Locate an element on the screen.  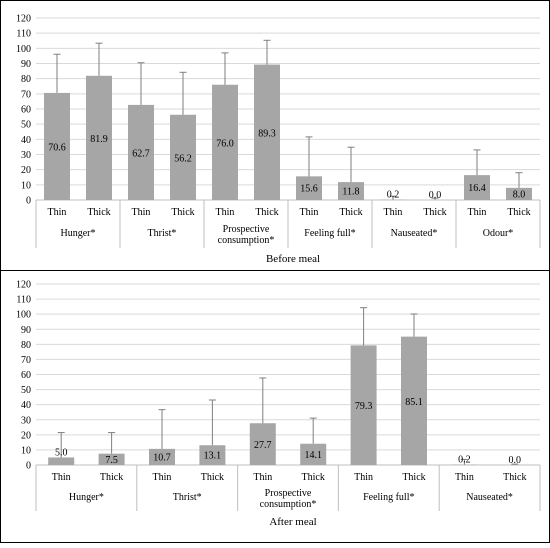
chart-title: After meal is located at coordinates (292, 522).